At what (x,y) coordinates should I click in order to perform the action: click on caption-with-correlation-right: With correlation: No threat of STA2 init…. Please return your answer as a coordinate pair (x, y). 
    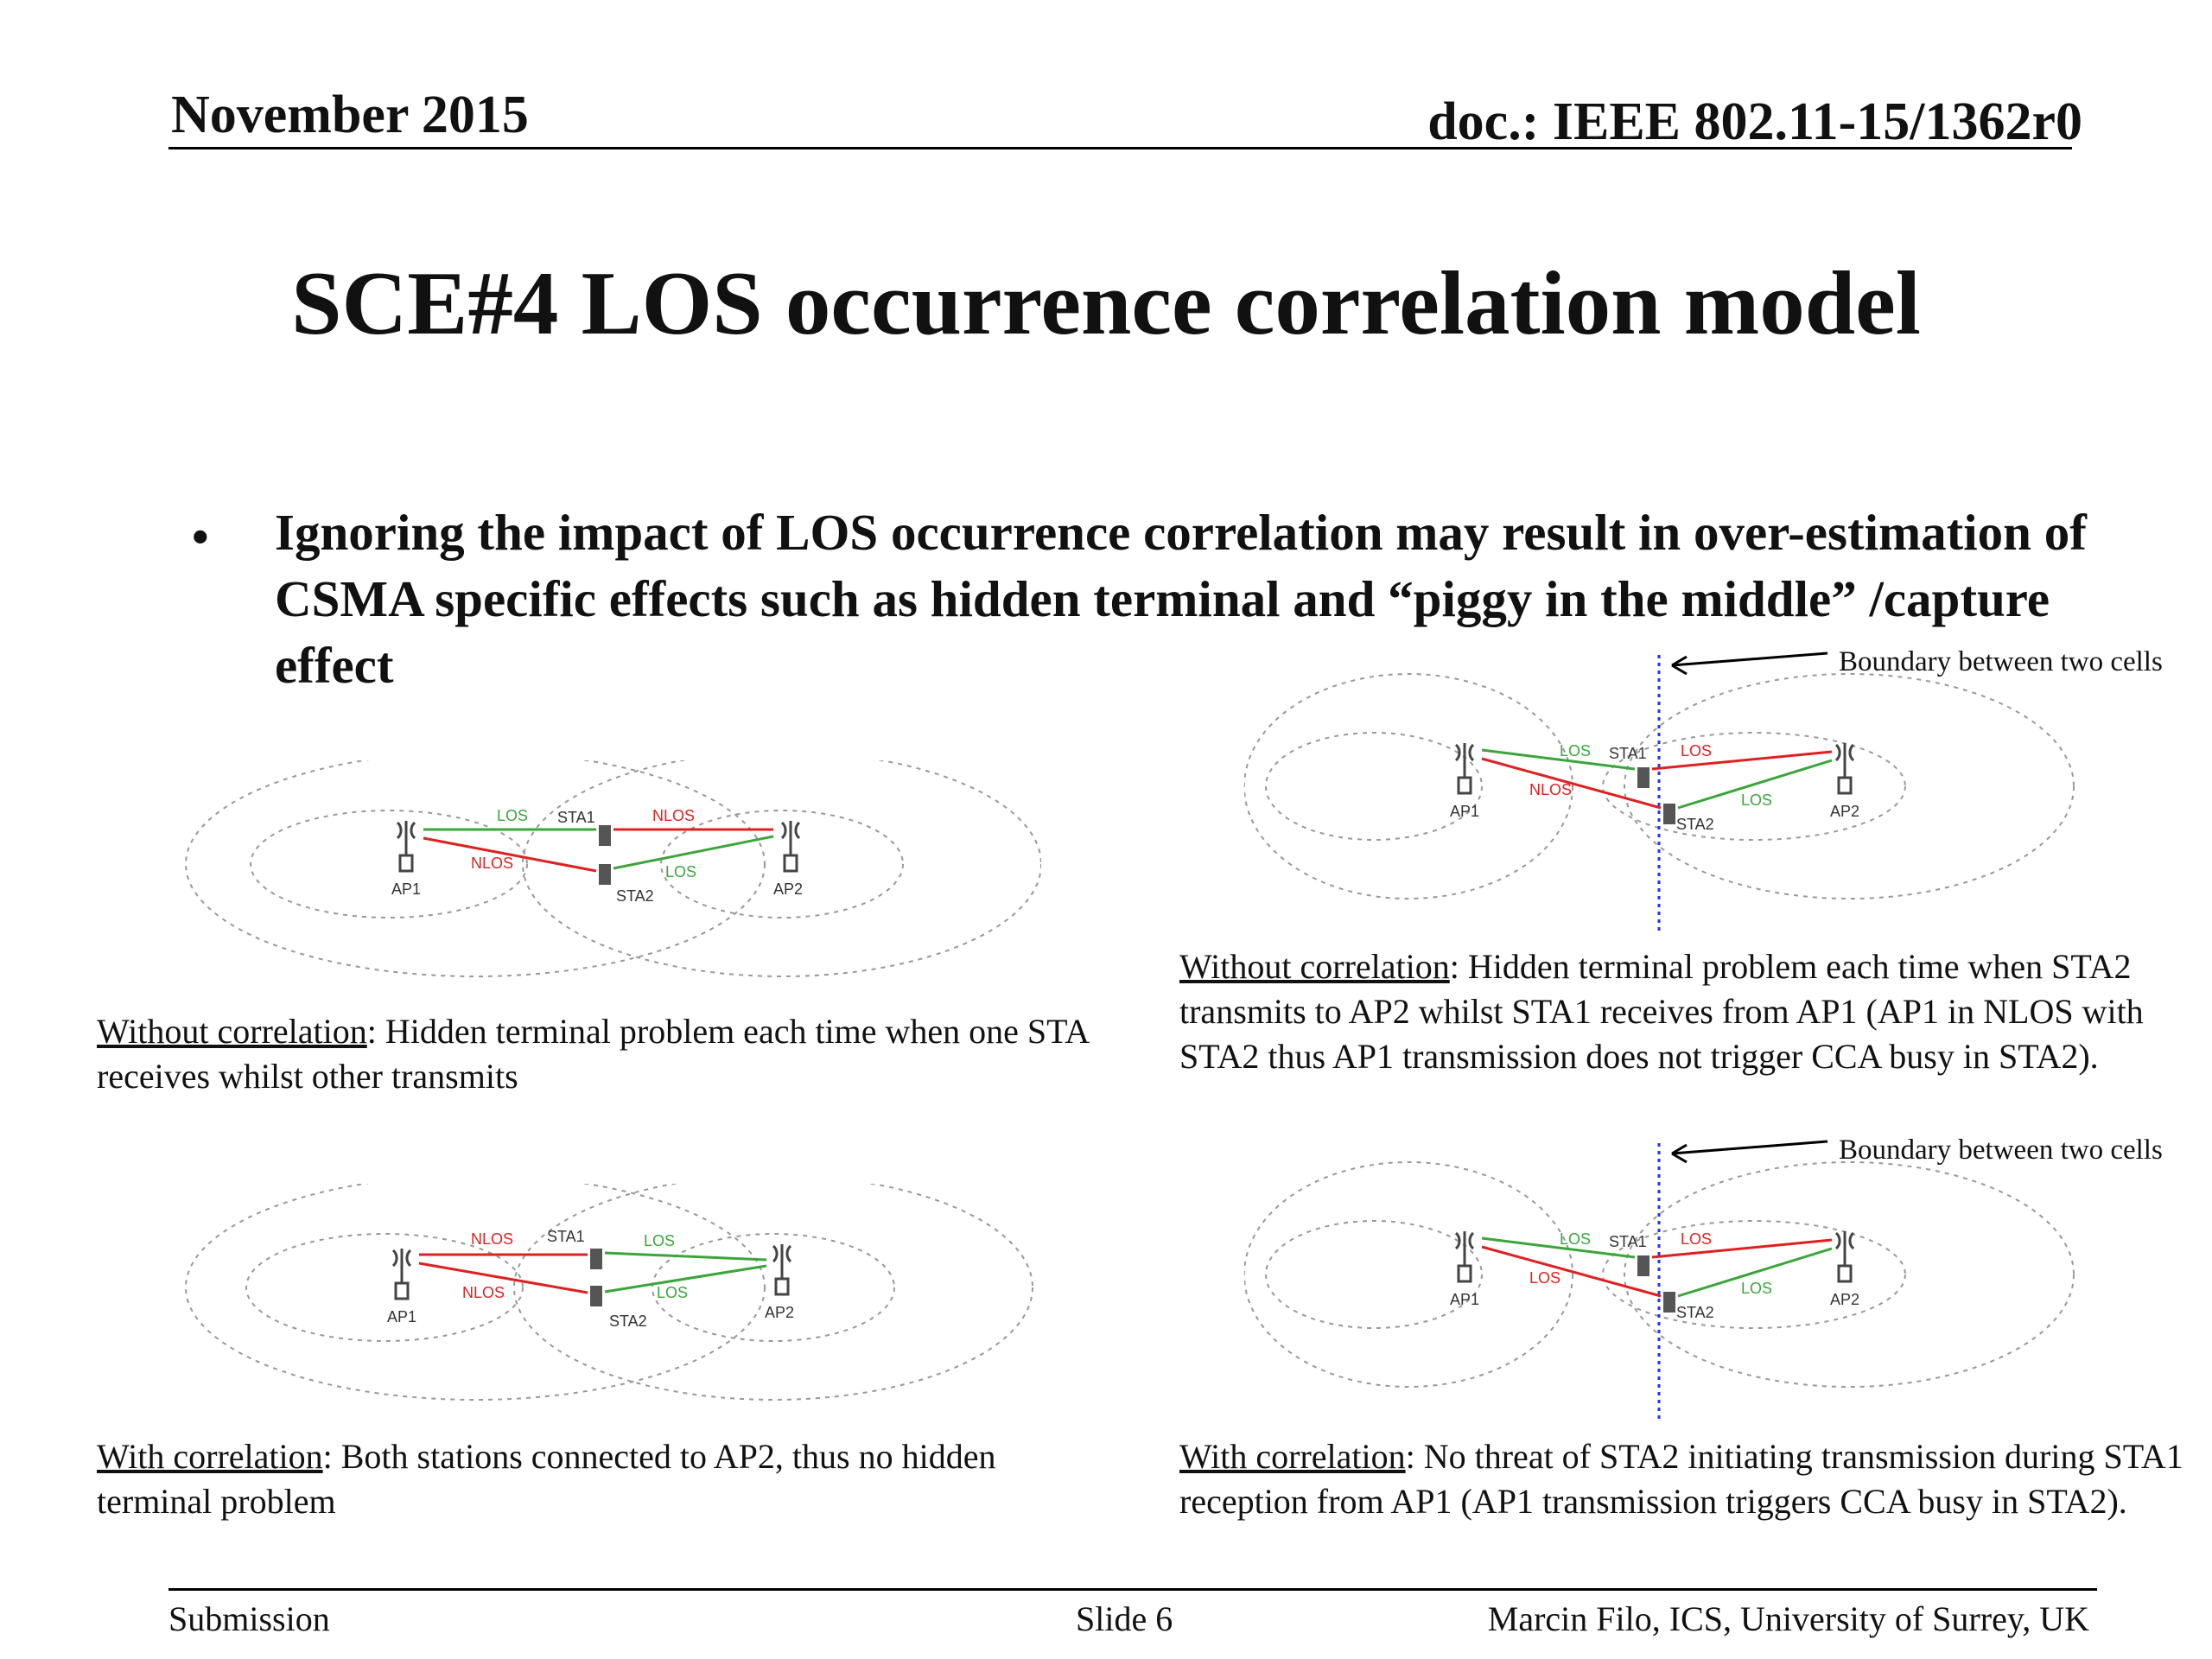
    Looking at the image, I should click on (1693, 1479).